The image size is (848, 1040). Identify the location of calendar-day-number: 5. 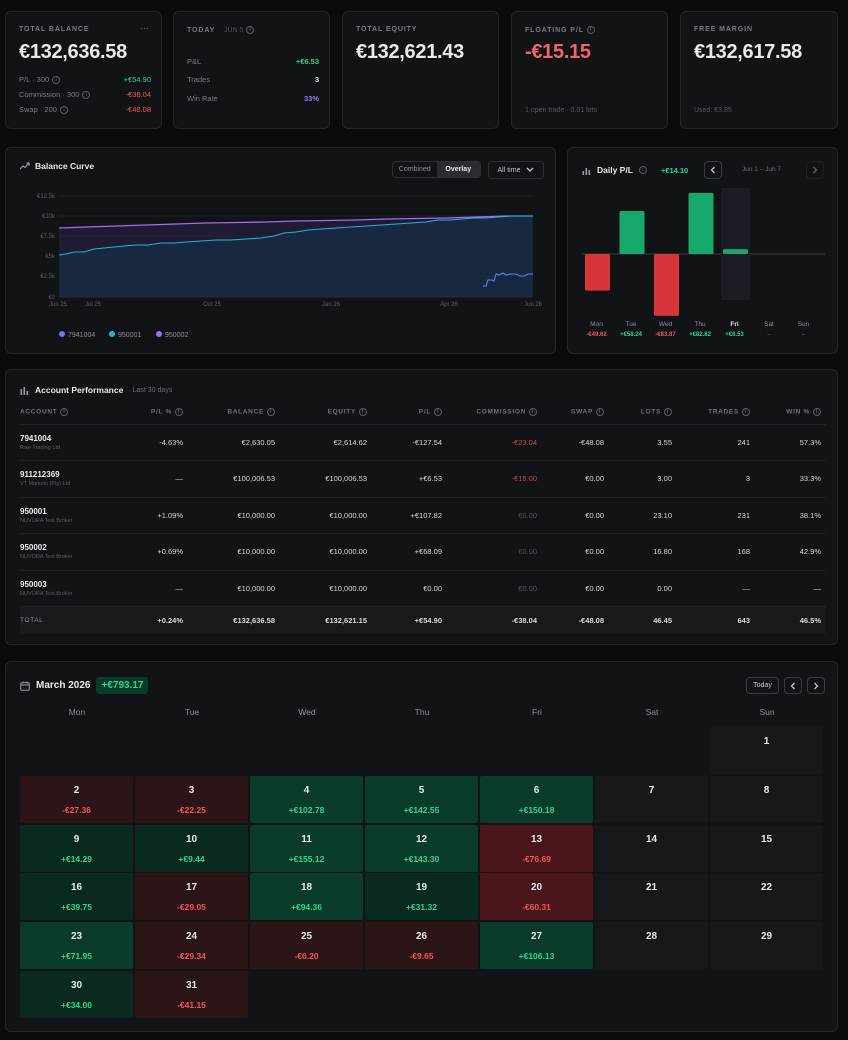
(421, 790).